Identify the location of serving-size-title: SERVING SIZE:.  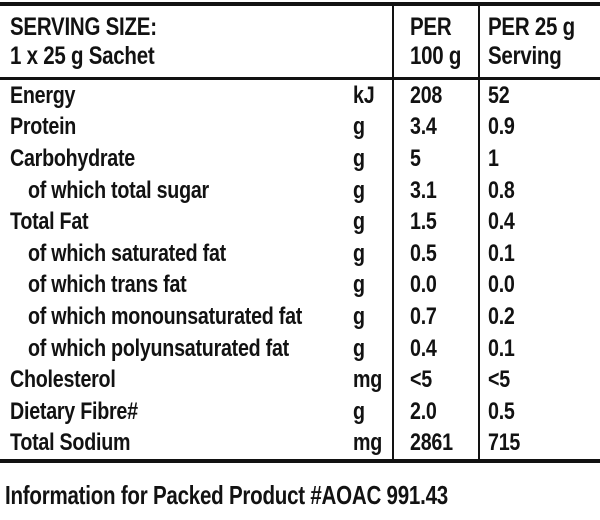
(83, 26).